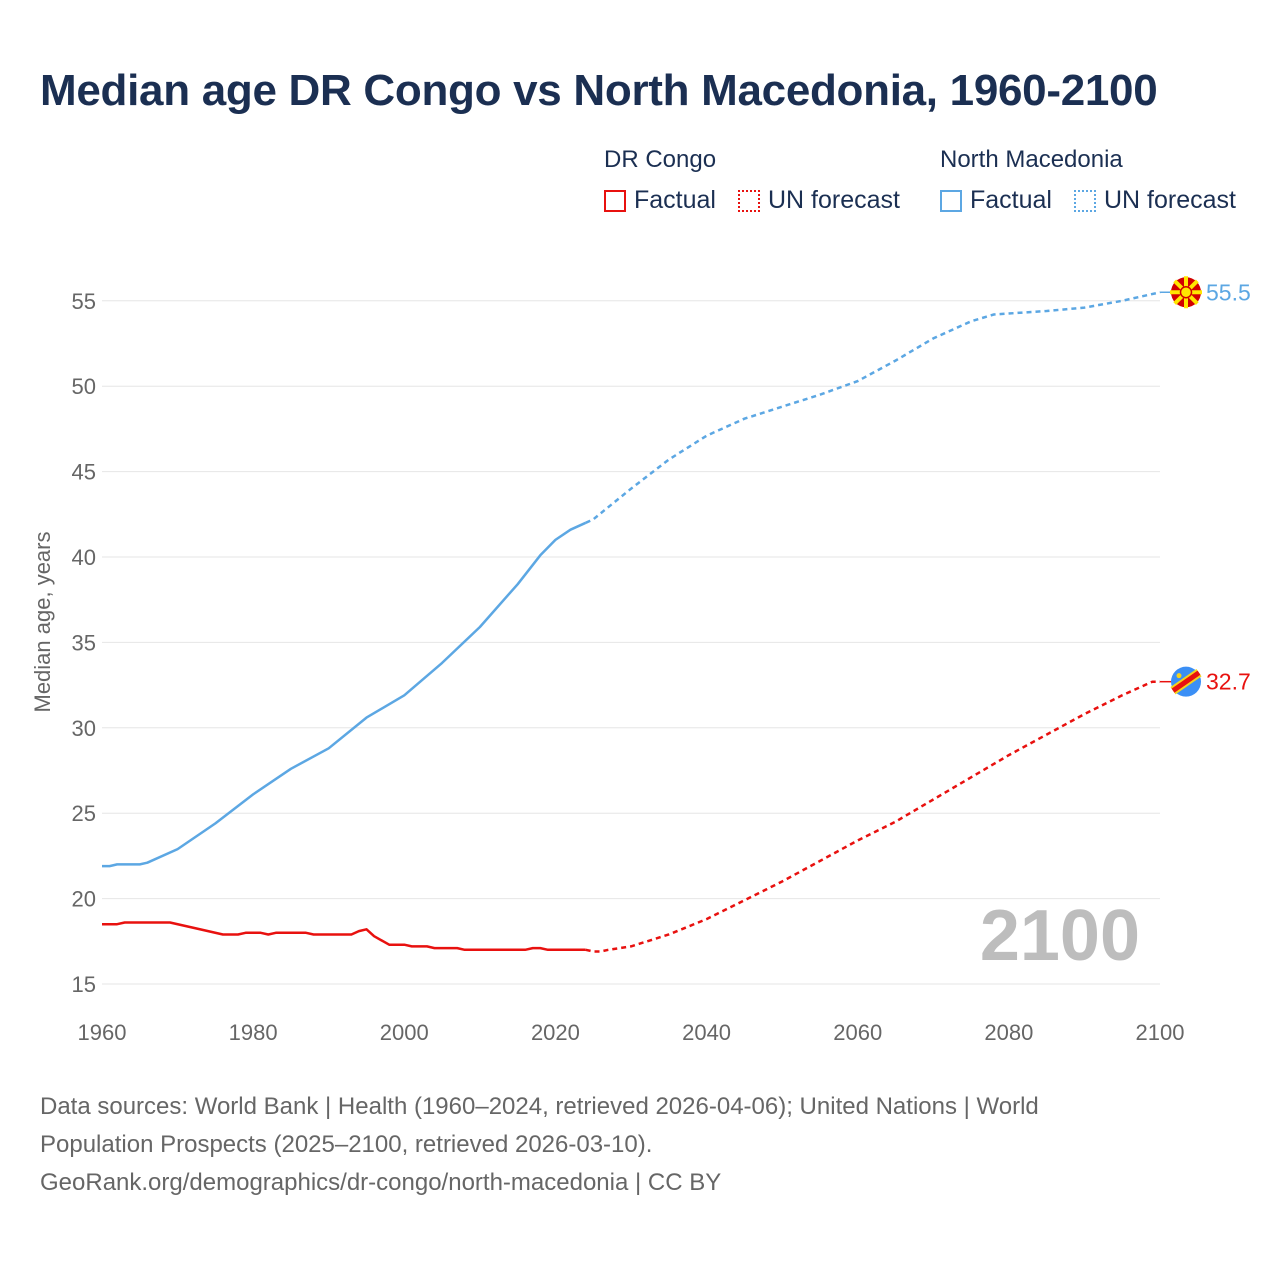 Image resolution: width=1280 pixels, height=1280 pixels. Describe the element at coordinates (344, 694) in the screenshot. I see `series-line-north-macedonia-factual` at that location.